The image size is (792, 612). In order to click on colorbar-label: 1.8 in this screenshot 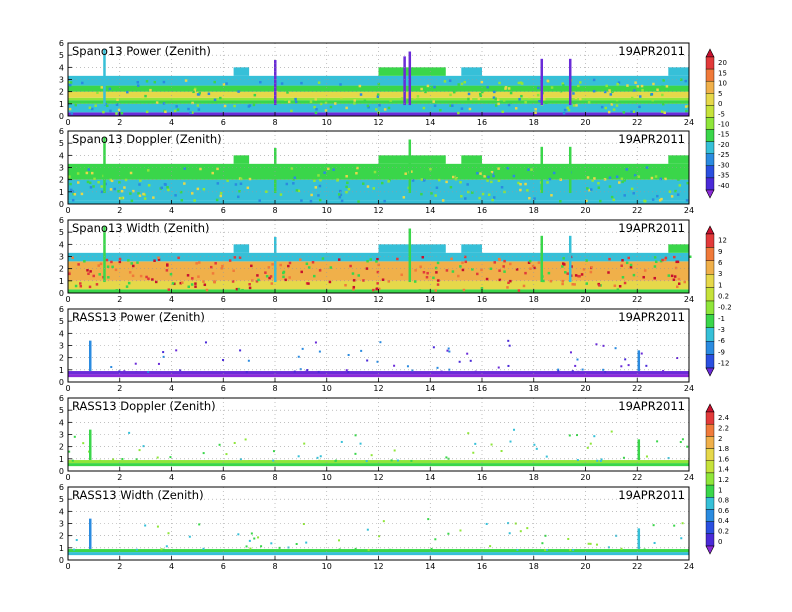, I will do `click(723, 449)`.